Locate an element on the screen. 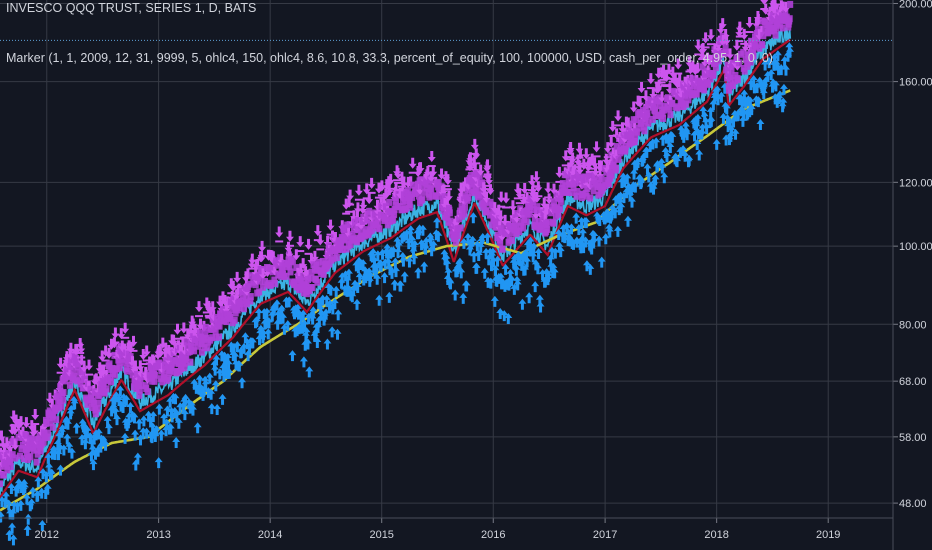 The width and height of the screenshot is (932, 550). x-tick-label: 2017 is located at coordinates (605, 535).